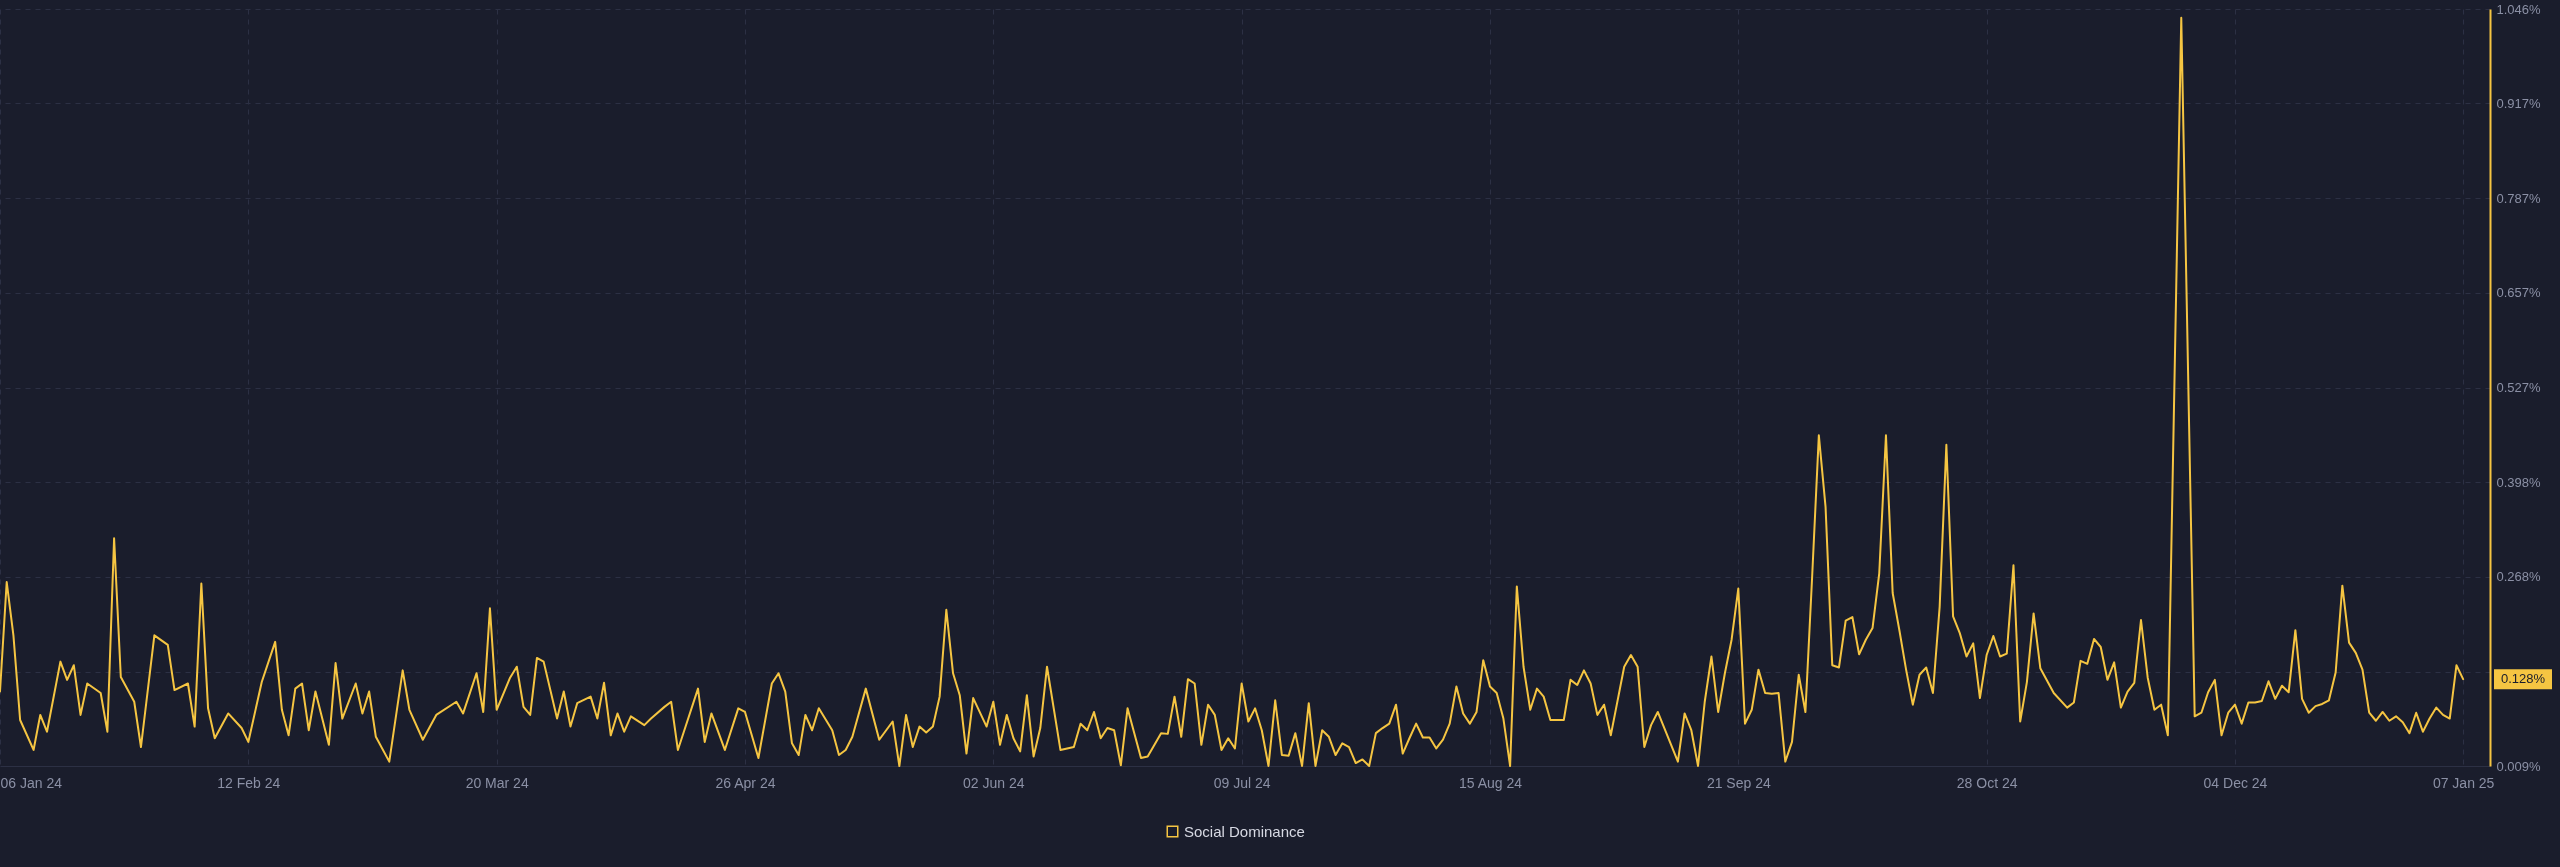 The height and width of the screenshot is (867, 2560). What do you see at coordinates (2519, 293) in the screenshot?
I see `y-tick-label: 0.657%` at bounding box center [2519, 293].